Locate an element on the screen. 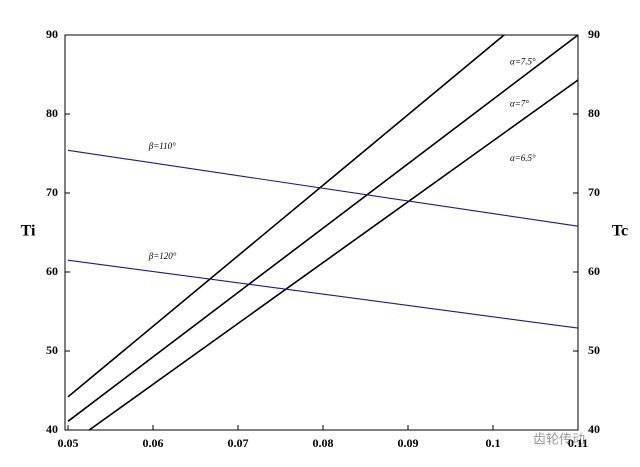 This screenshot has height=467, width=640. x-tick-label: 0.07 is located at coordinates (238, 443).